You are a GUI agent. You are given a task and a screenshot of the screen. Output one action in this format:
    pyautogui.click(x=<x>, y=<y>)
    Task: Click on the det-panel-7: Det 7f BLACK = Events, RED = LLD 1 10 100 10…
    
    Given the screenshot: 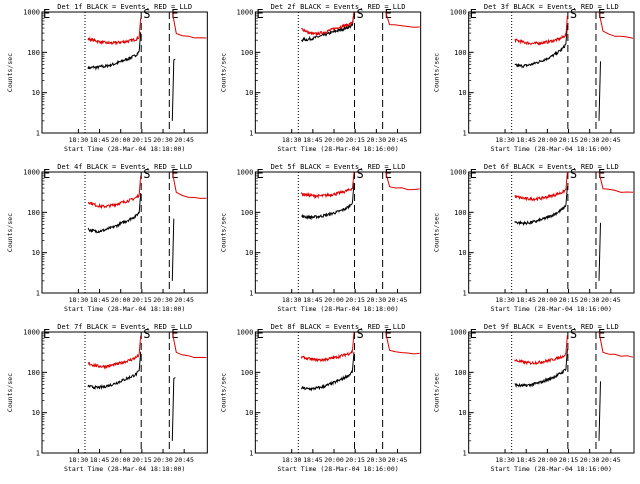 What is the action you would take?
    pyautogui.click(x=107, y=398)
    